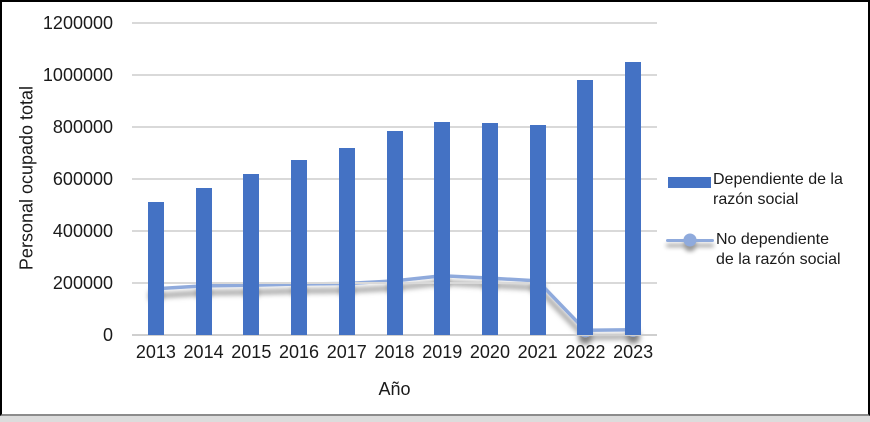 Image resolution: width=870 pixels, height=422 pixels. What do you see at coordinates (689, 182) in the screenshot?
I see `bar-series-swatch-icon` at bounding box center [689, 182].